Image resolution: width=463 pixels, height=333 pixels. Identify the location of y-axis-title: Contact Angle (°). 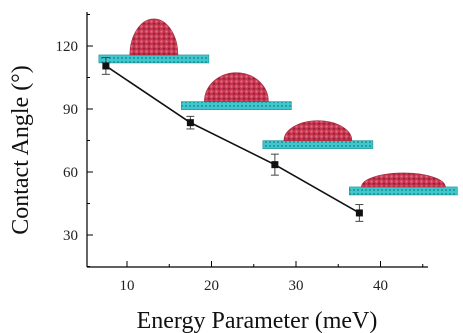
(21, 150).